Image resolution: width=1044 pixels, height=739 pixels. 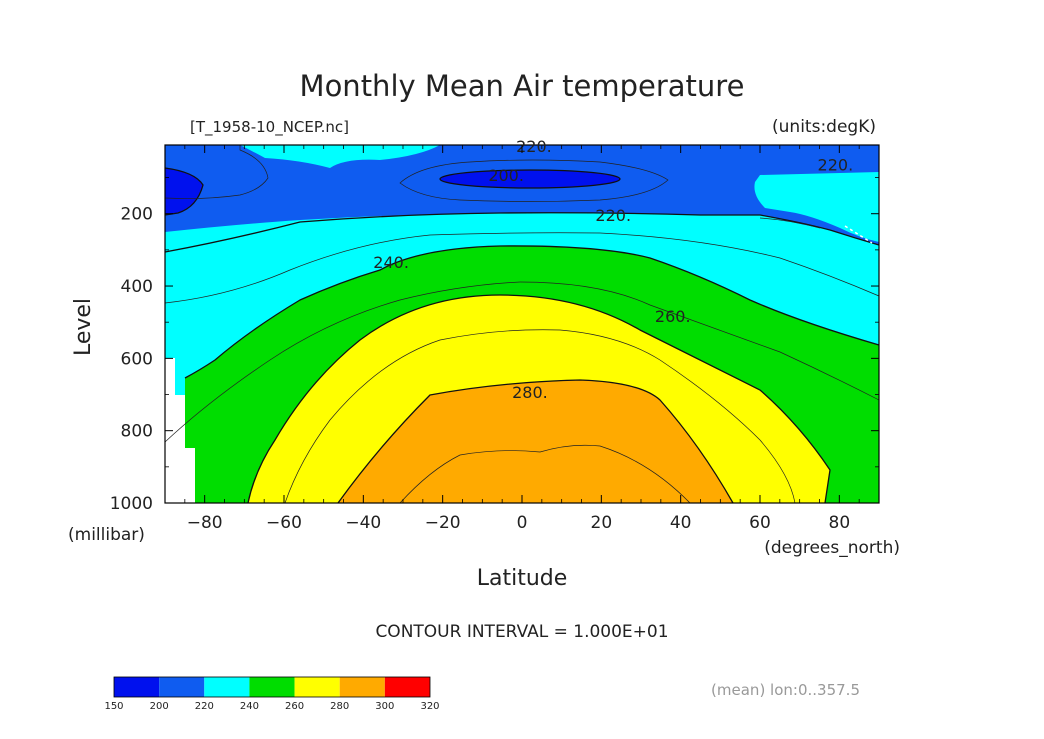 I want to click on file-label: [T_1958-10_NCEP.nc], so click(x=269, y=127).